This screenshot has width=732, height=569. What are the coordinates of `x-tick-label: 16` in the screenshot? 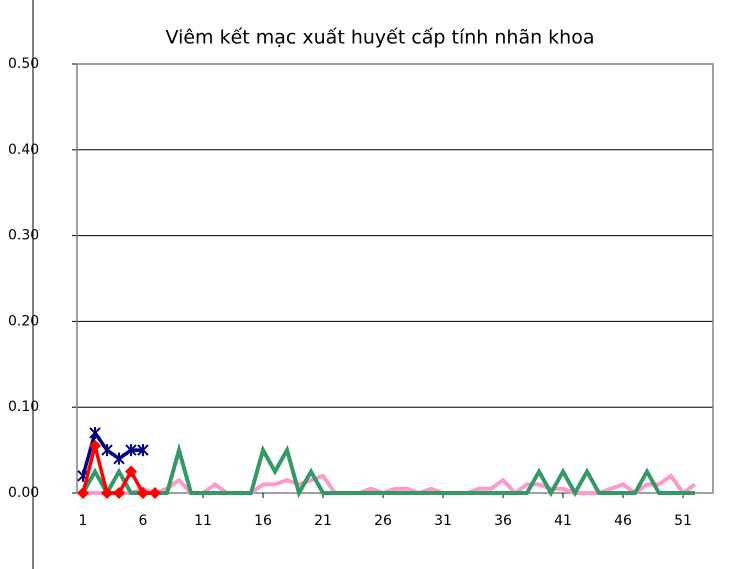 It's located at (263, 521).